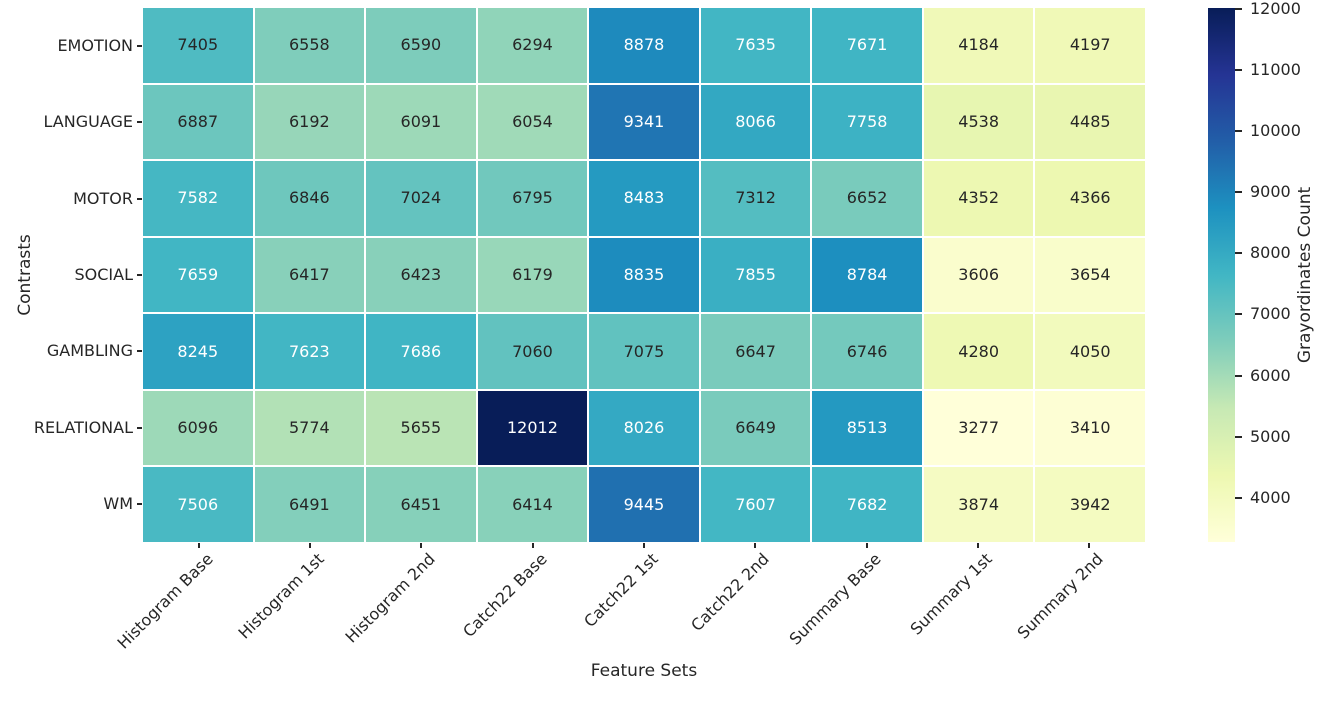 This screenshot has width=1325, height=704. I want to click on cell-value: 5774, so click(309, 428).